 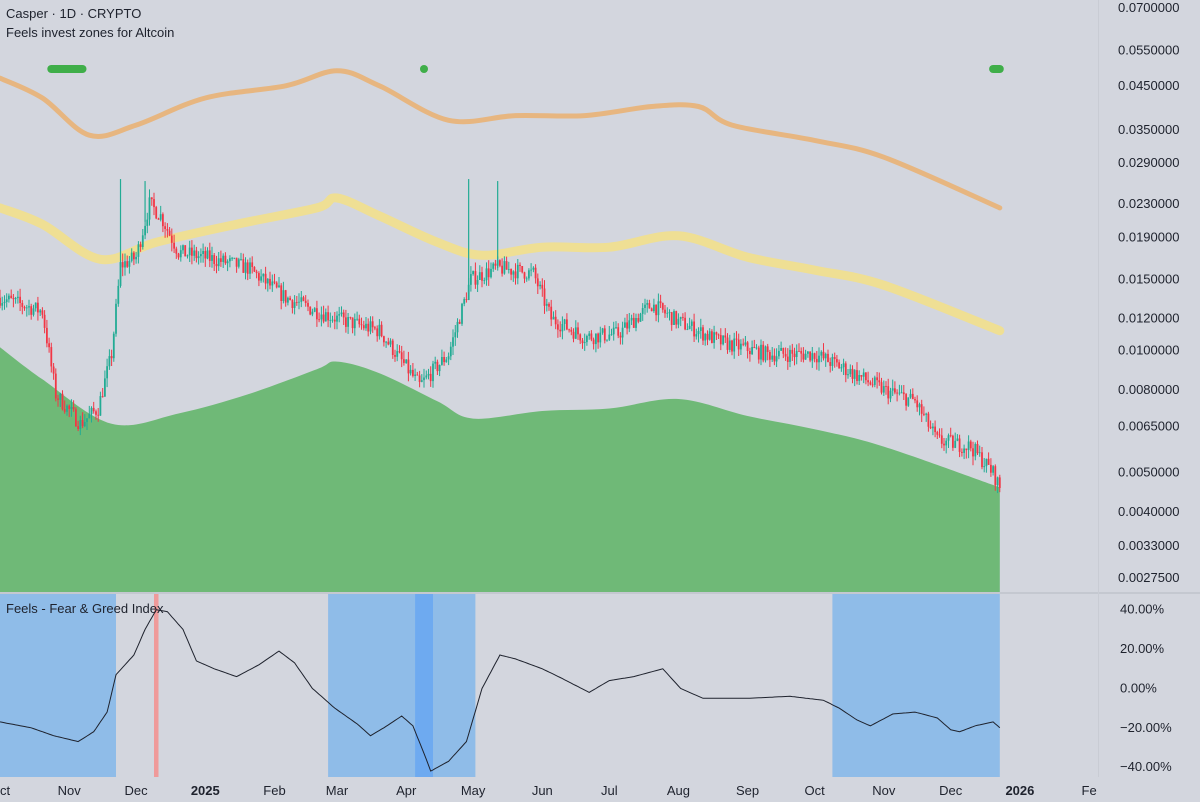 What do you see at coordinates (67, 69) in the screenshot?
I see `signal-marker` at bounding box center [67, 69].